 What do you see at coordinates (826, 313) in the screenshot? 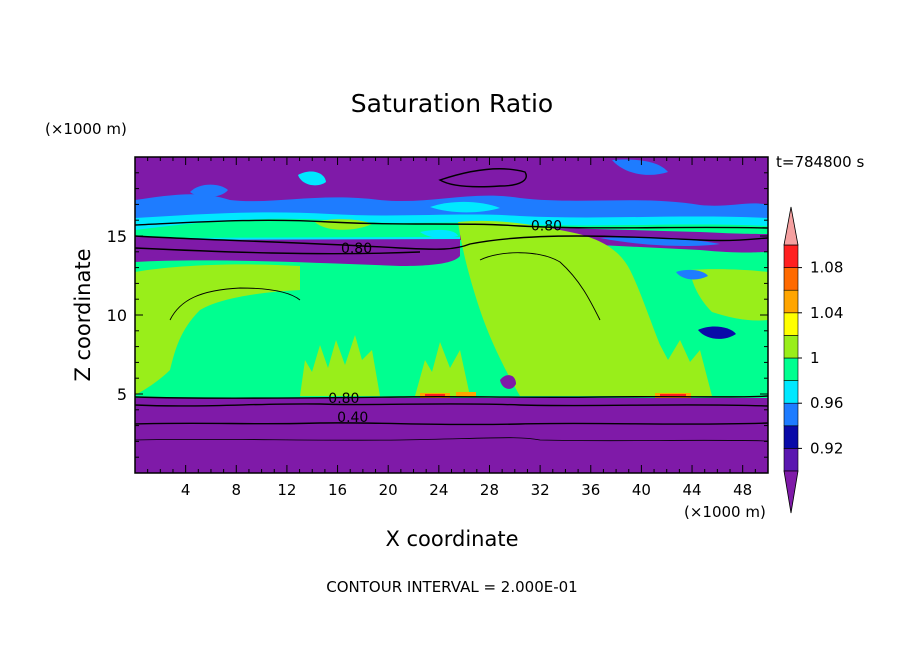
I see `colorbar-tick-label: 1.04` at bounding box center [826, 313].